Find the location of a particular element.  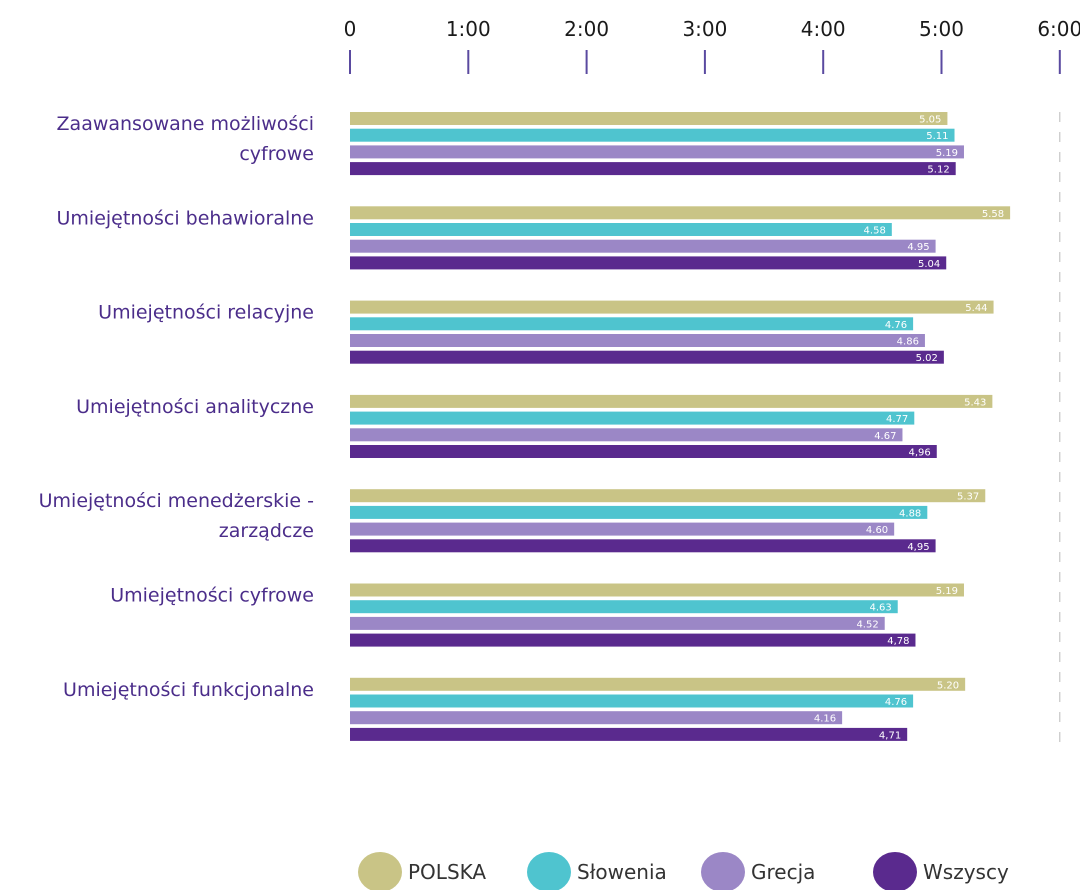

legend-label: Wszyscy is located at coordinates (966, 872).